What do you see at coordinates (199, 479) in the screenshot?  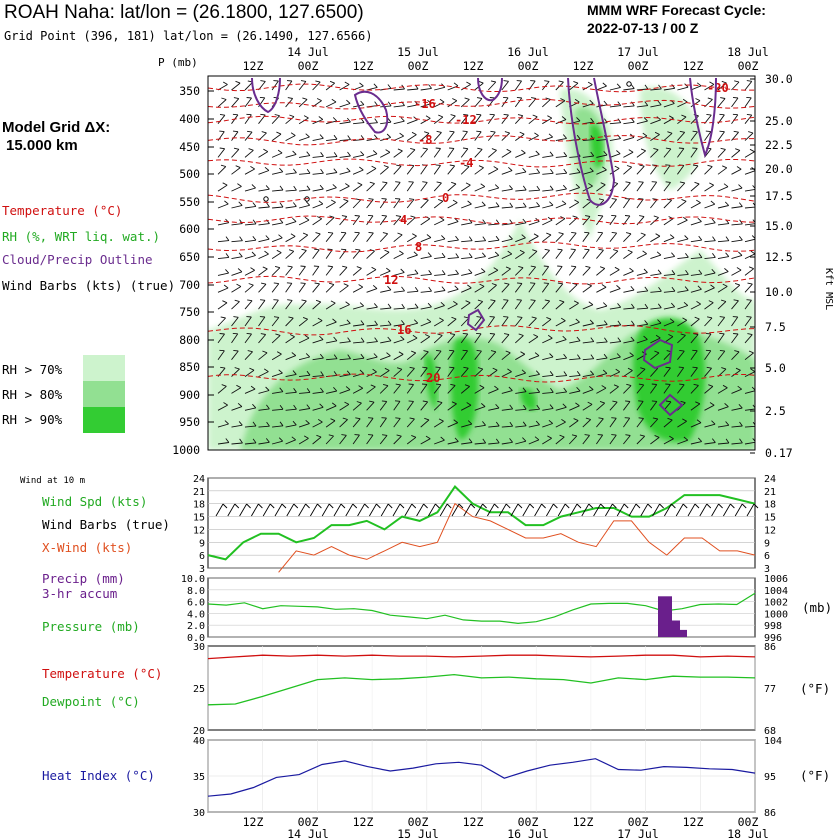 I see `left-tick-label: 24` at bounding box center [199, 479].